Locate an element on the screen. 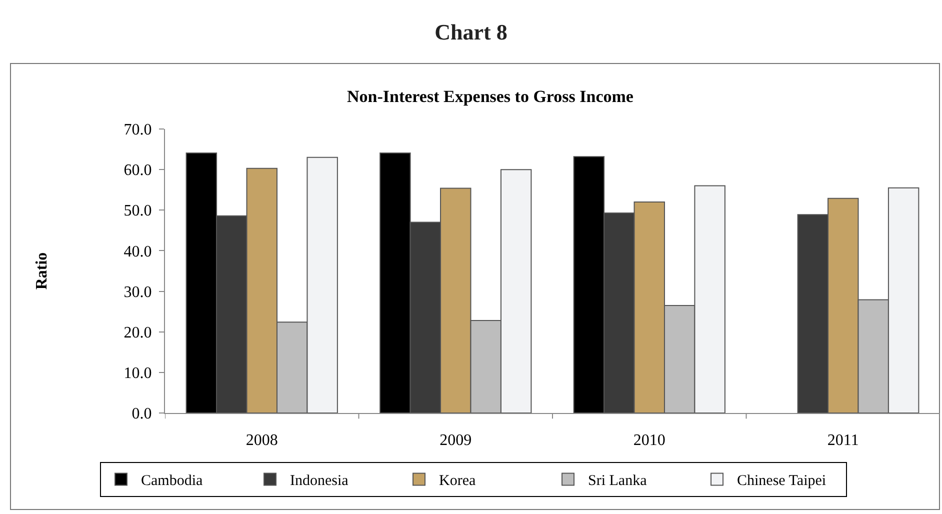  y-tick-label: 20.0 is located at coordinates (138, 333).